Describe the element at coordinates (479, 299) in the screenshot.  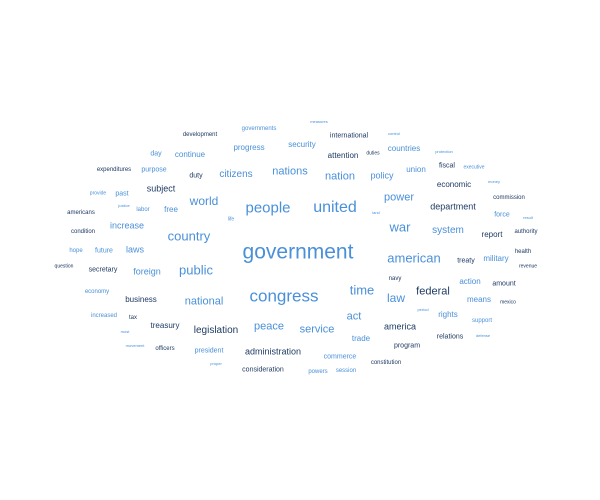
I see `cloud-word: means` at that location.